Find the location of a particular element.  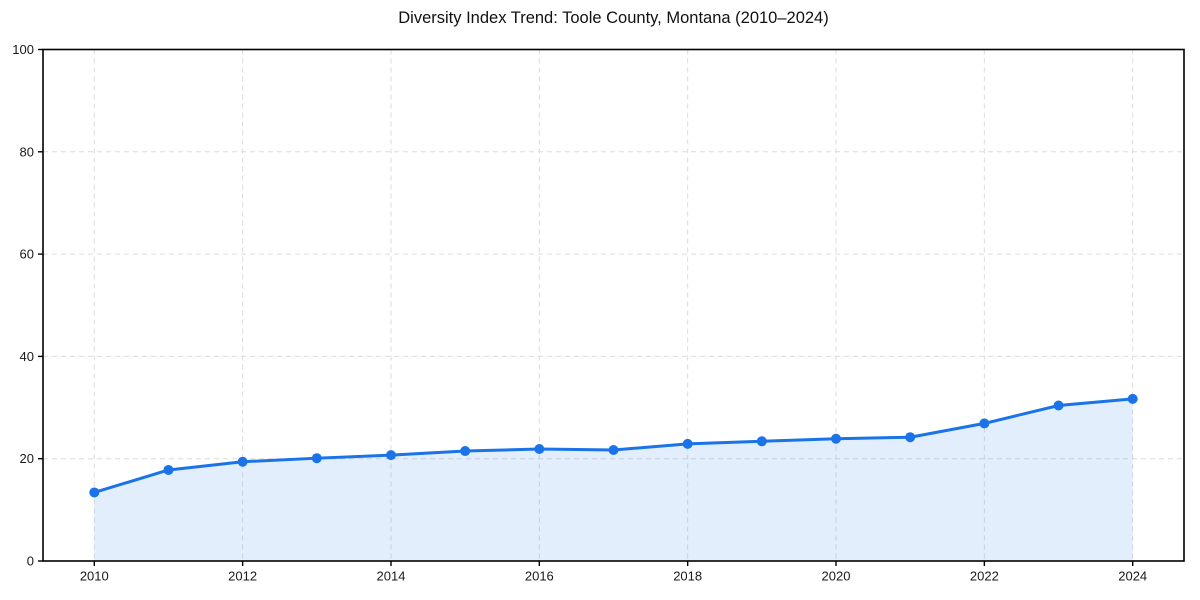

y-tick-label: 60 is located at coordinates (27, 254).